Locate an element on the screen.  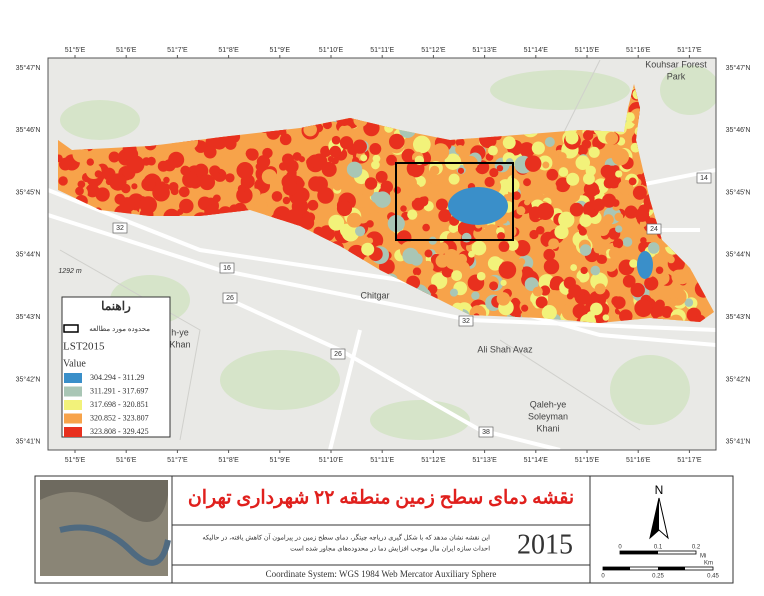
lon-label: 51°10'E is located at coordinates (331, 50).